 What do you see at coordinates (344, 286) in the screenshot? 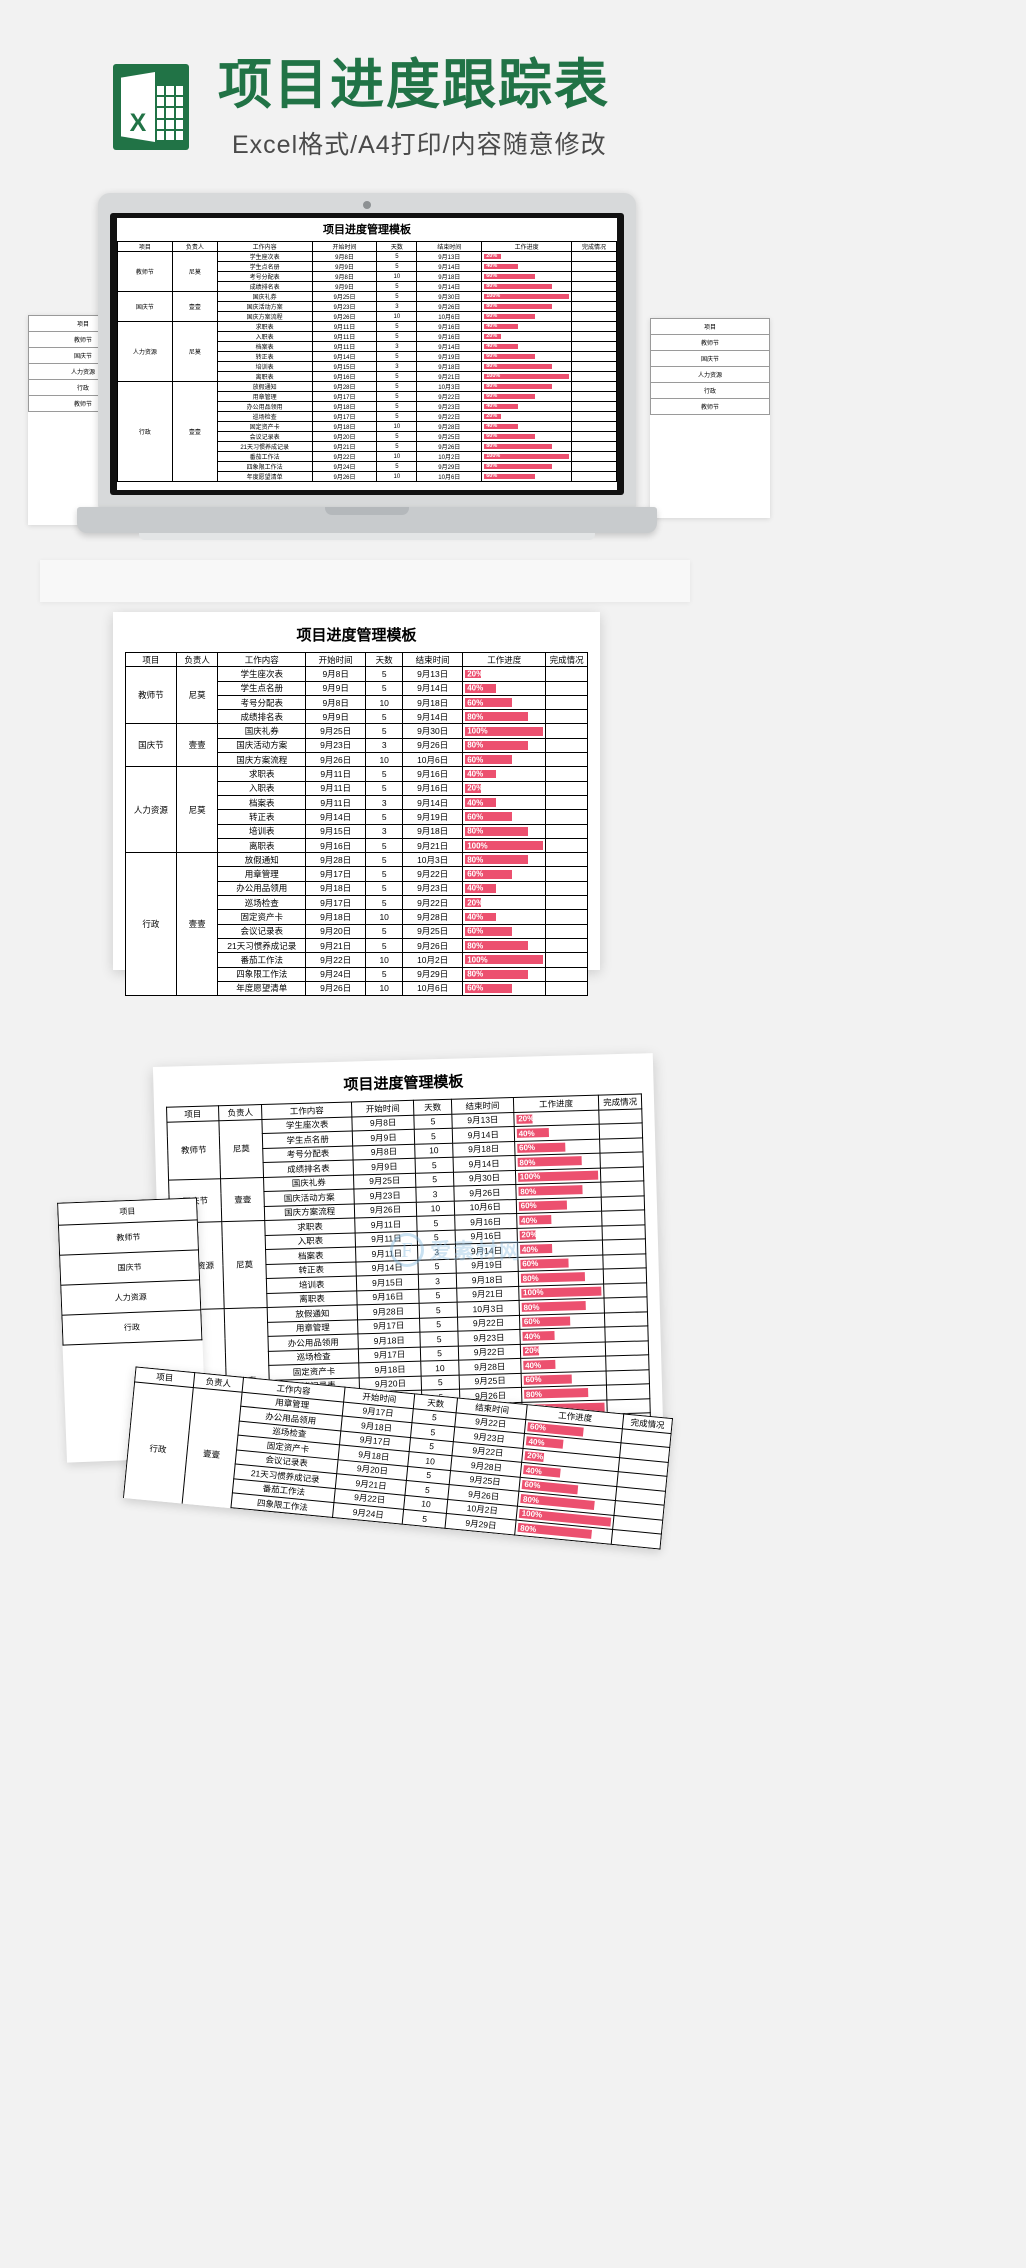
I see `cell-start: 9月9日` at bounding box center [344, 286].